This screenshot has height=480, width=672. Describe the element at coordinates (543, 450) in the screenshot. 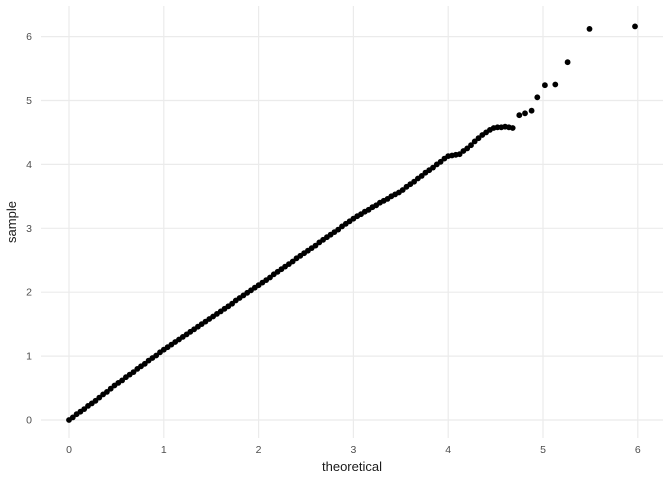

I see `x-tick-label: 5` at that location.